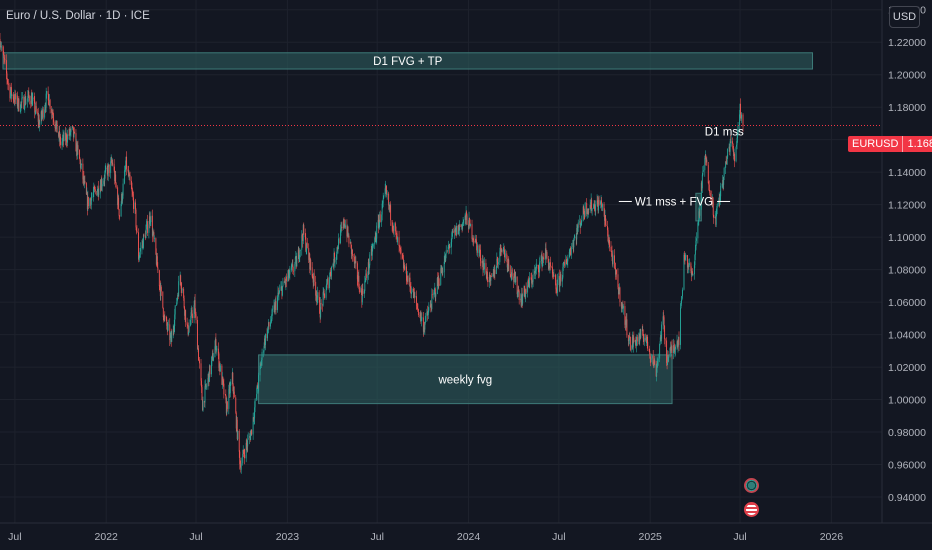 This screenshot has height=550, width=932. I want to click on x-tick-label: 2022, so click(107, 537).